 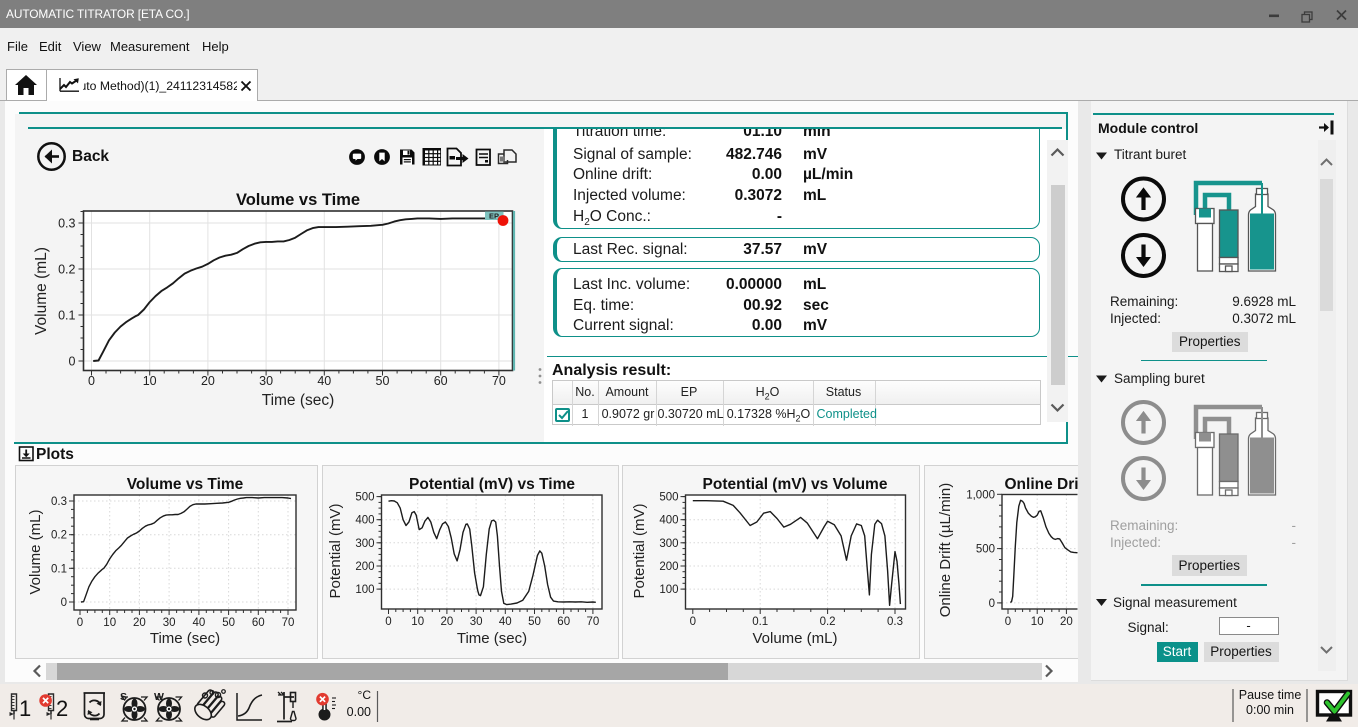 What do you see at coordinates (980, 495) in the screenshot?
I see `svg-text: 1,000` at bounding box center [980, 495].